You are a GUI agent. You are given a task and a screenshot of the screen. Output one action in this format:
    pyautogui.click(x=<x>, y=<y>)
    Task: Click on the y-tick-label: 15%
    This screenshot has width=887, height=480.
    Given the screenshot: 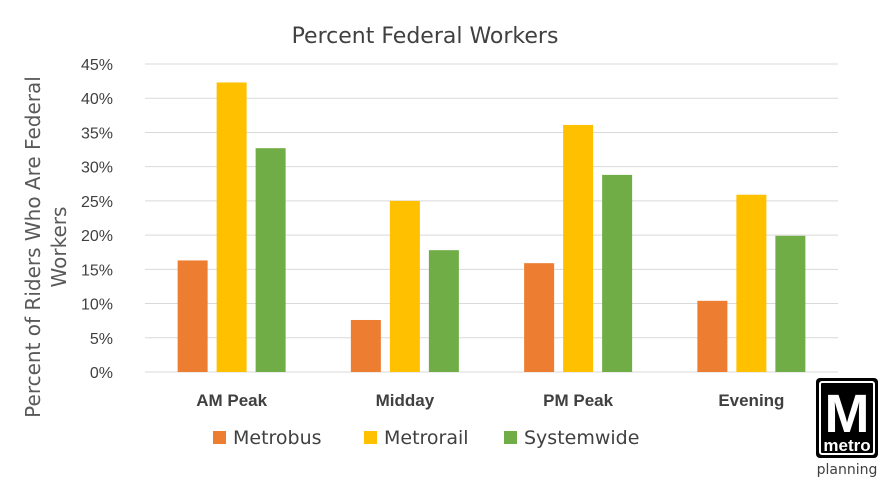 What is the action you would take?
    pyautogui.click(x=97, y=270)
    